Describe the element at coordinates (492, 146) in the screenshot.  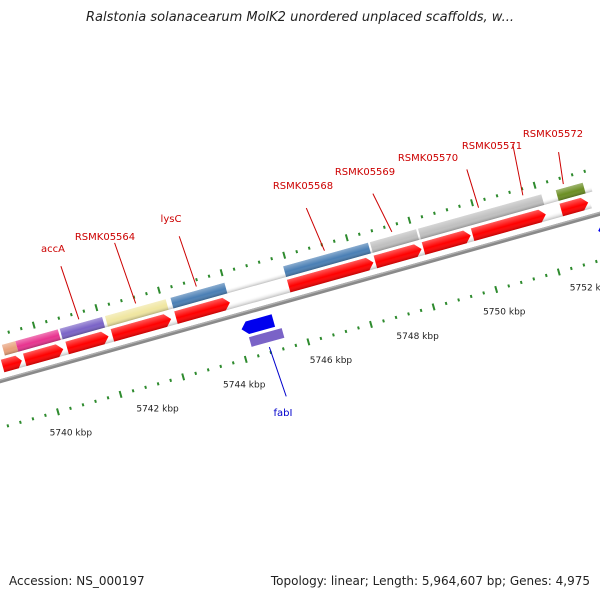
I see `gene-label-rsmk05571: RSMK05571` at that location.